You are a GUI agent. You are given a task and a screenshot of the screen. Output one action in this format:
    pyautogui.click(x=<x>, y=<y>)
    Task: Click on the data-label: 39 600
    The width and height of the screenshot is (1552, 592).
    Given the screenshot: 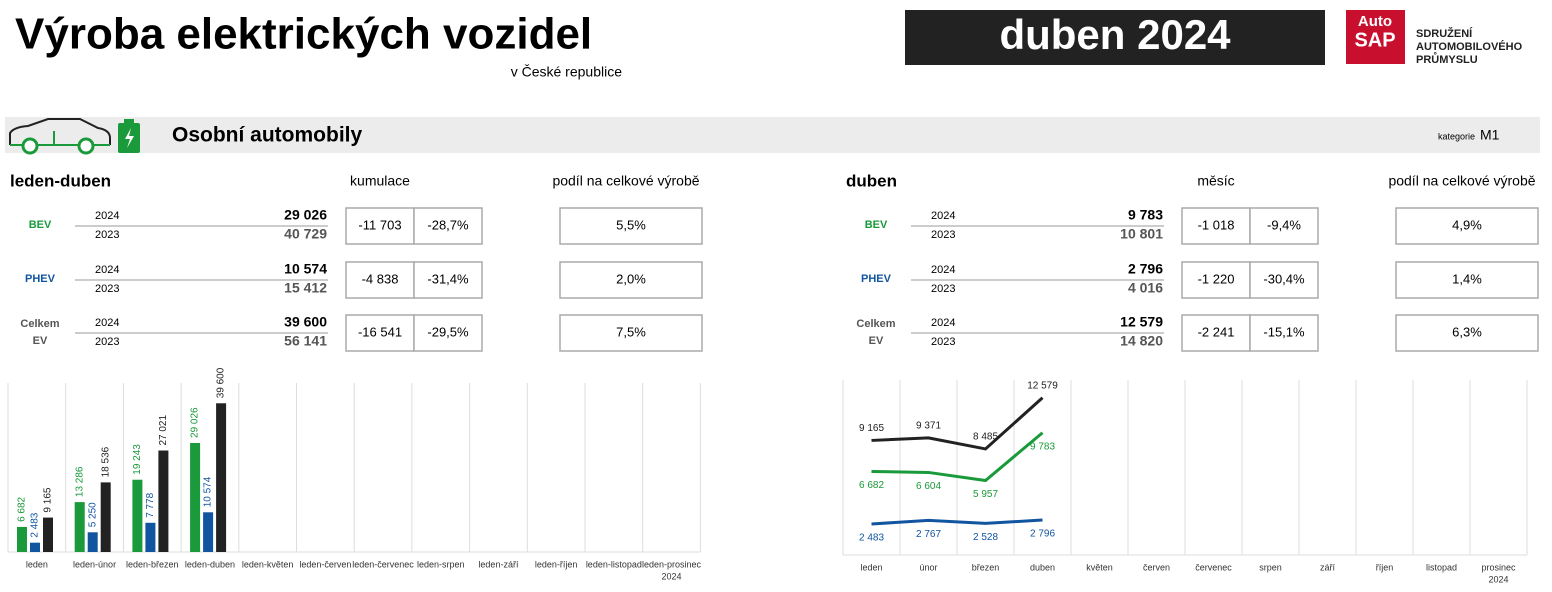 What is the action you would take?
    pyautogui.click(x=221, y=382)
    